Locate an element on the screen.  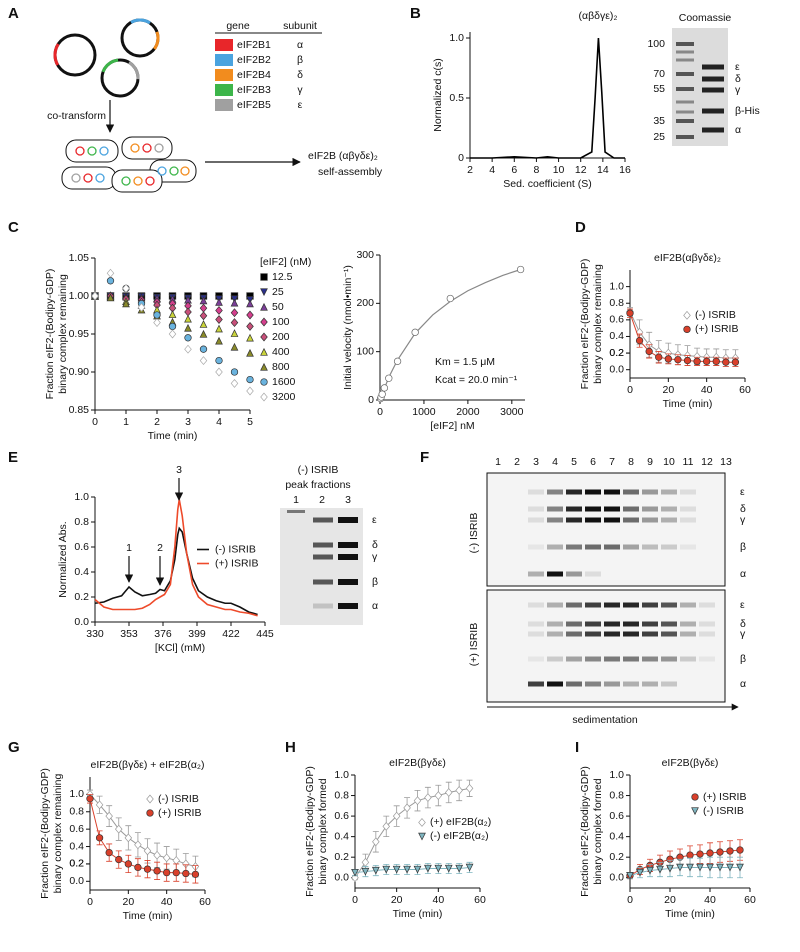
legend-label: 12.5 is located at coordinates (282, 277).